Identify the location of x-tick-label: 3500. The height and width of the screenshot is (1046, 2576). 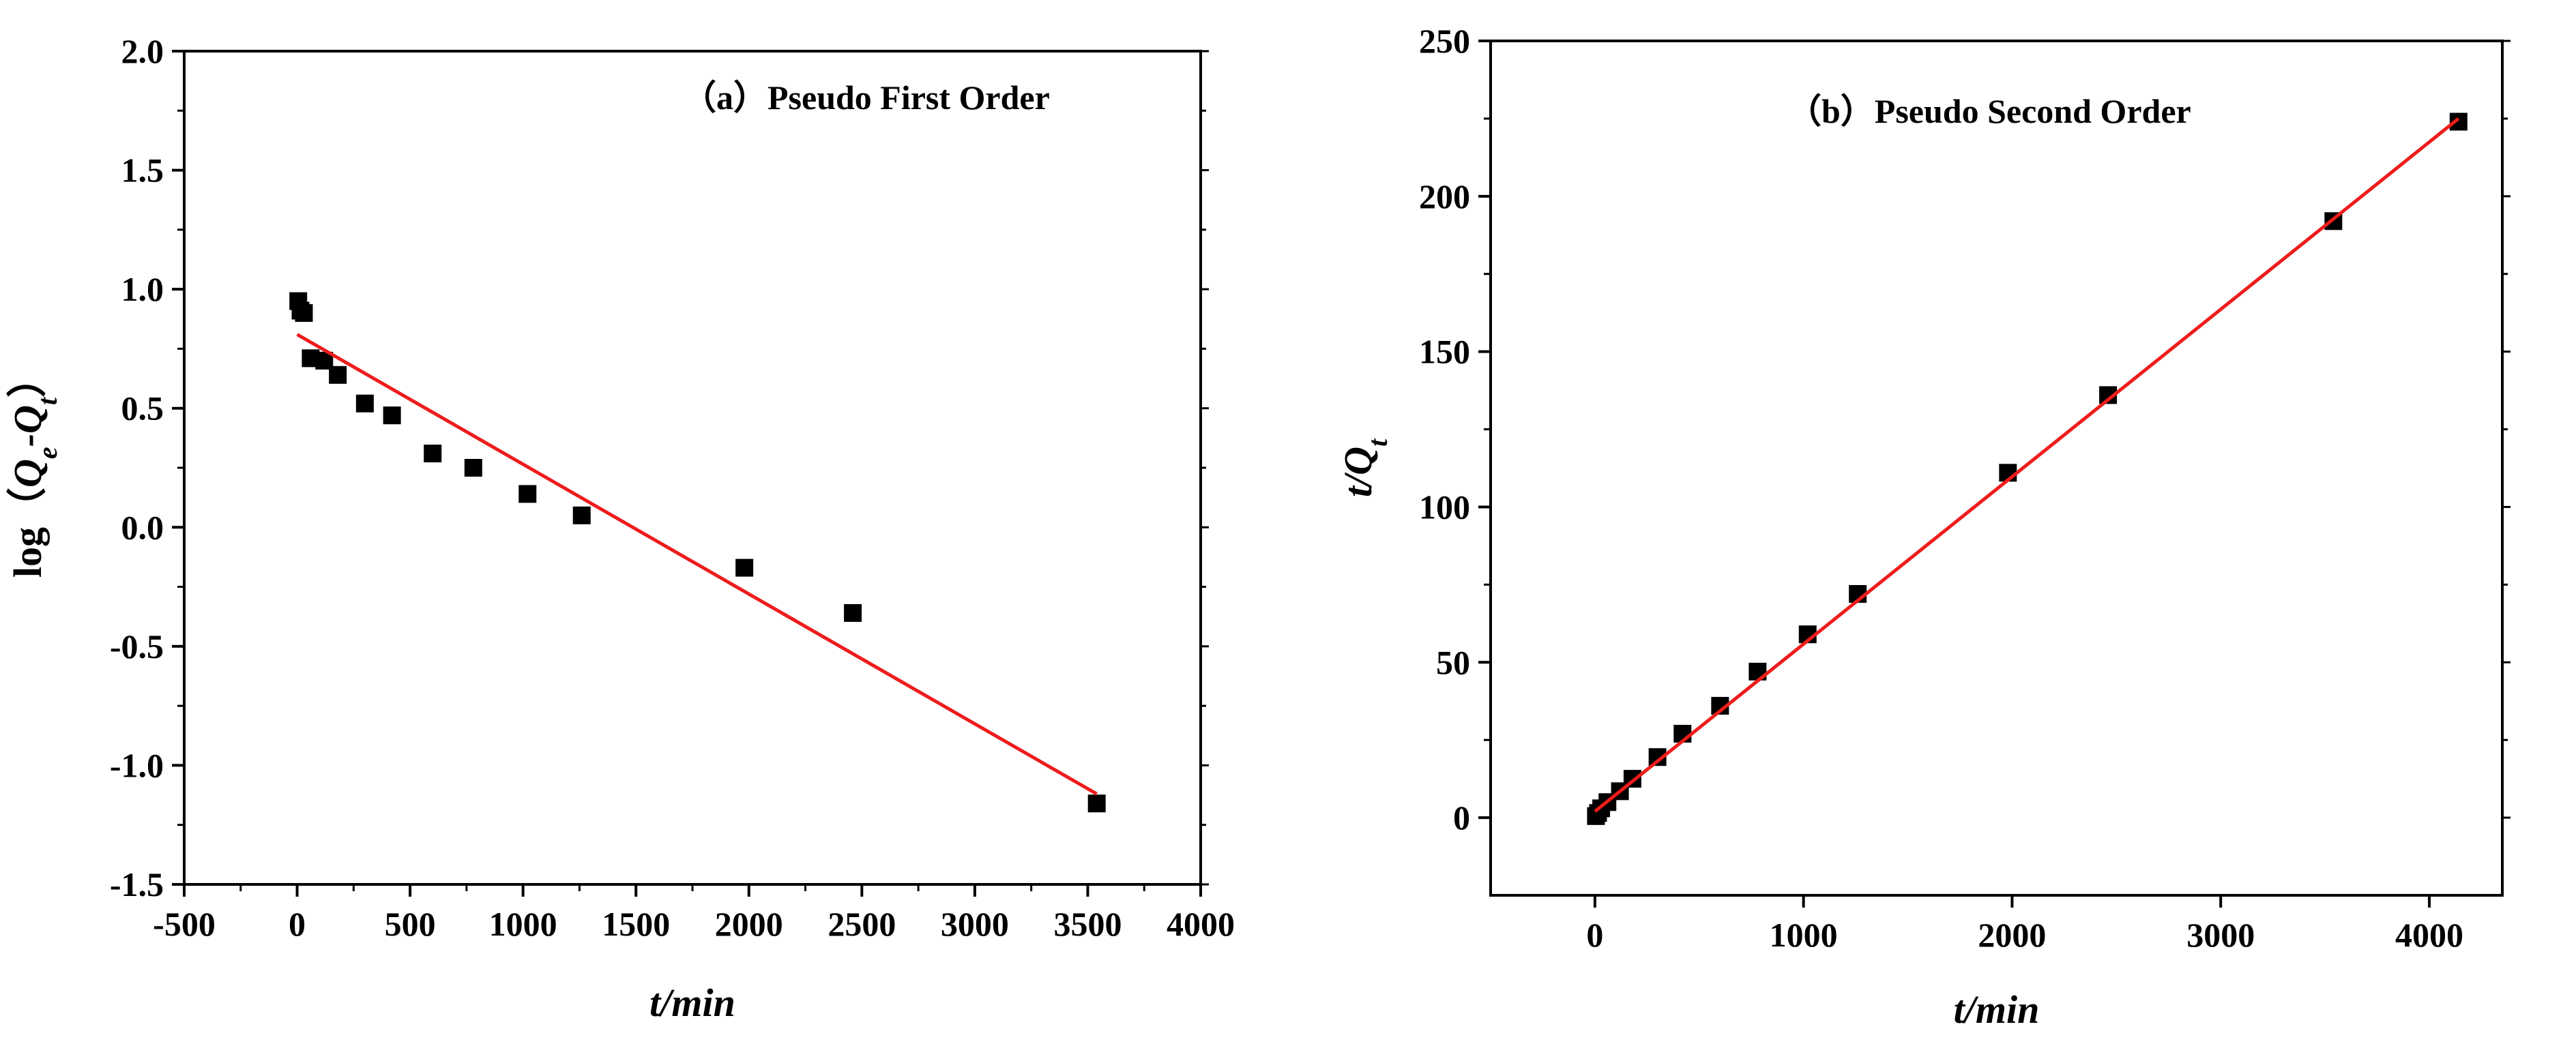
(1087, 924).